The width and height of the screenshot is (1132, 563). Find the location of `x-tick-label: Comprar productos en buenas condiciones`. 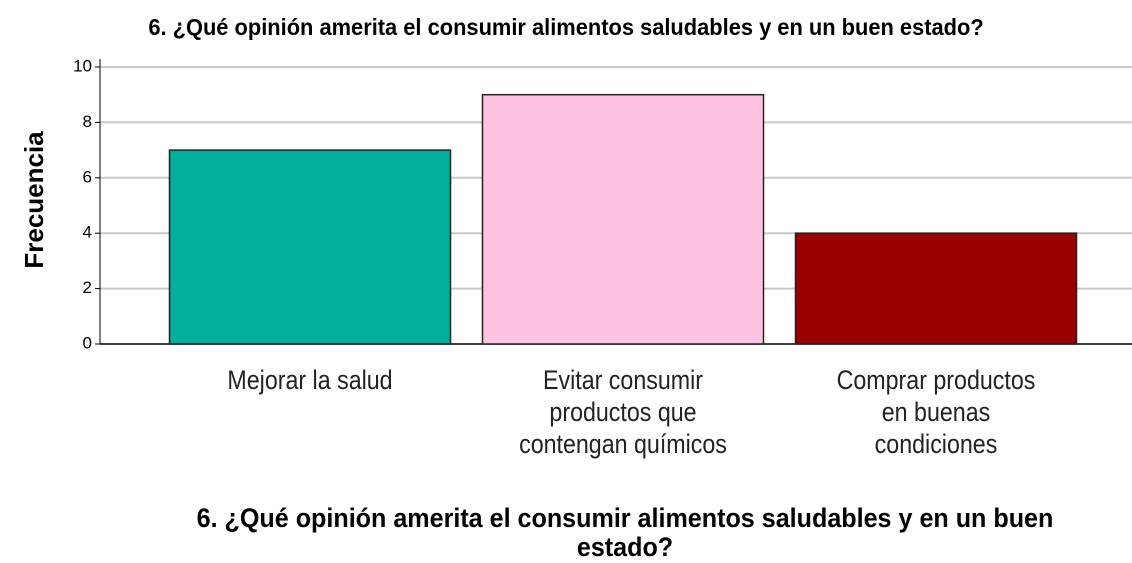

x-tick-label: Comprar productos en buenas condiciones is located at coordinates (936, 412).